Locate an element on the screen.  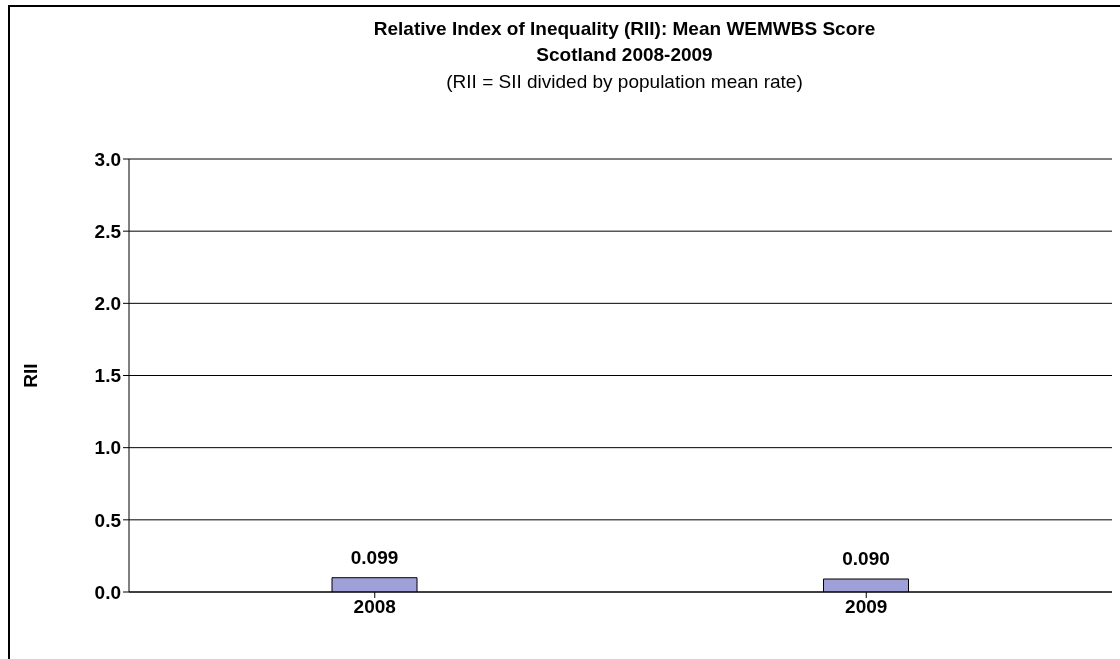
y-tick-label: 1.5 is located at coordinates (108, 376).